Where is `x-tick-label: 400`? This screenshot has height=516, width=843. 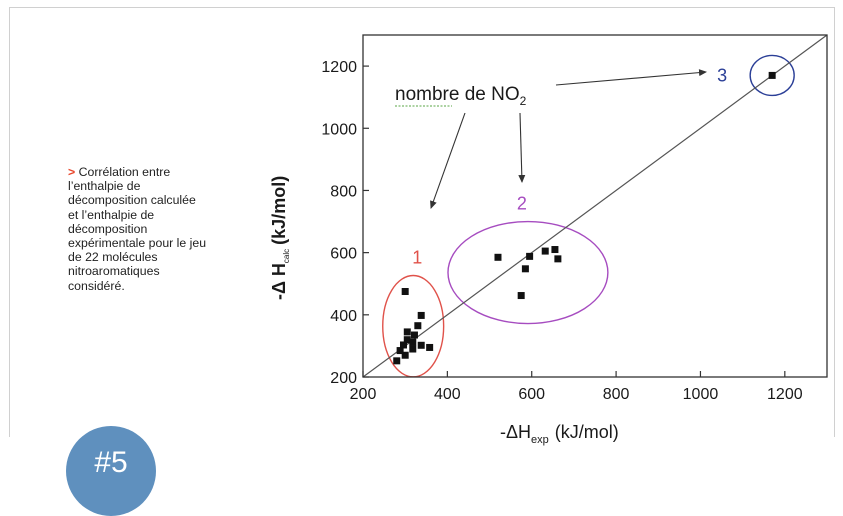 x-tick-label: 400 is located at coordinates (447, 394).